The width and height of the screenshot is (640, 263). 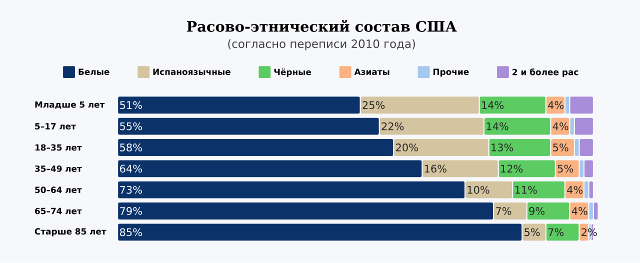 I want to click on legend-label: Чёрные, so click(x=293, y=72).